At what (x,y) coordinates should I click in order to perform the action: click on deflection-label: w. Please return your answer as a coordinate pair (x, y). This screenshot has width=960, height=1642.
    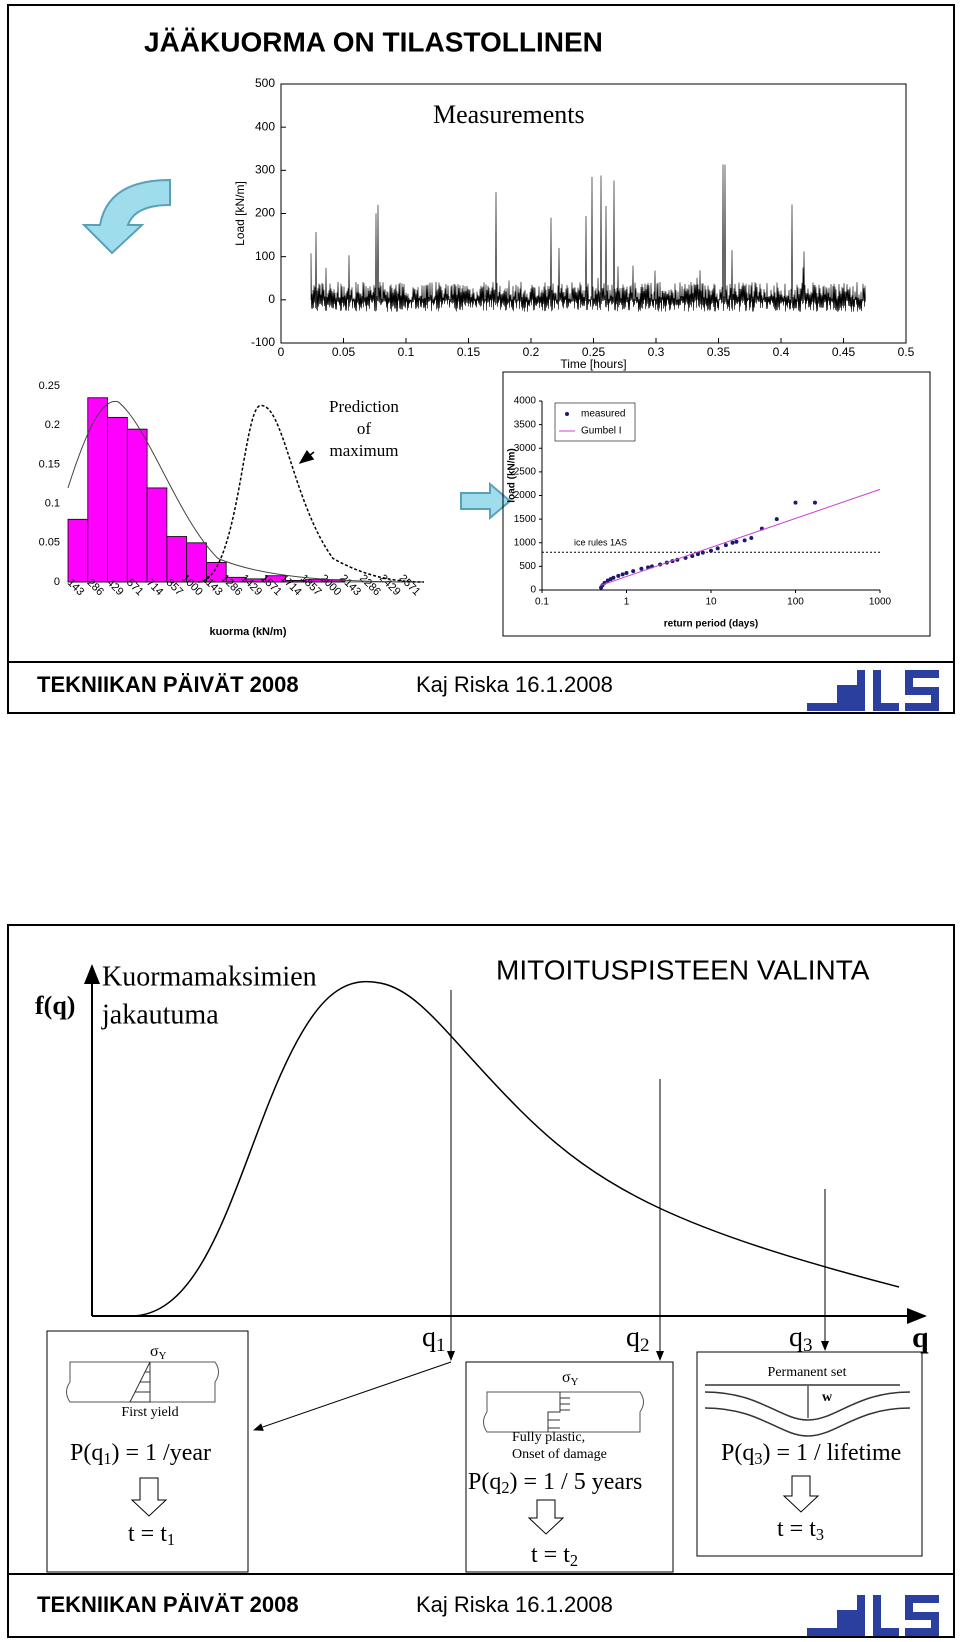
    Looking at the image, I should click on (827, 1397).